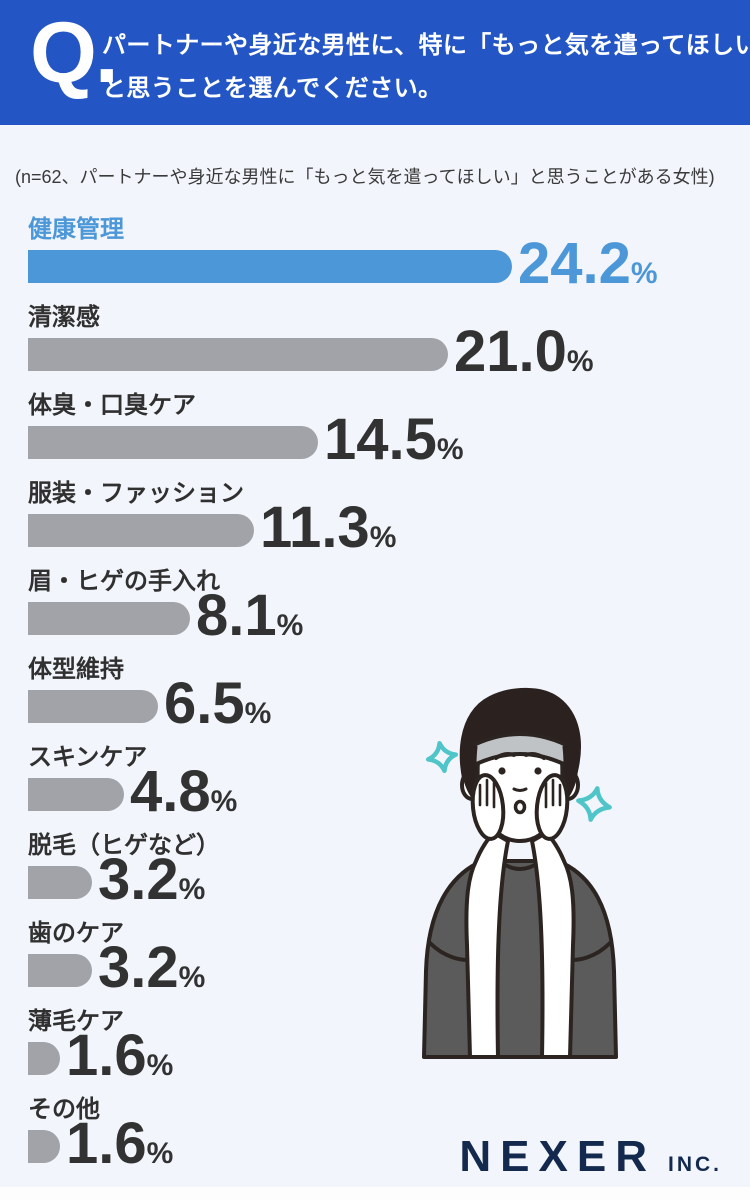 The width and height of the screenshot is (750, 1200). I want to click on bar-row: 健康管理 24.2%, so click(375, 259).